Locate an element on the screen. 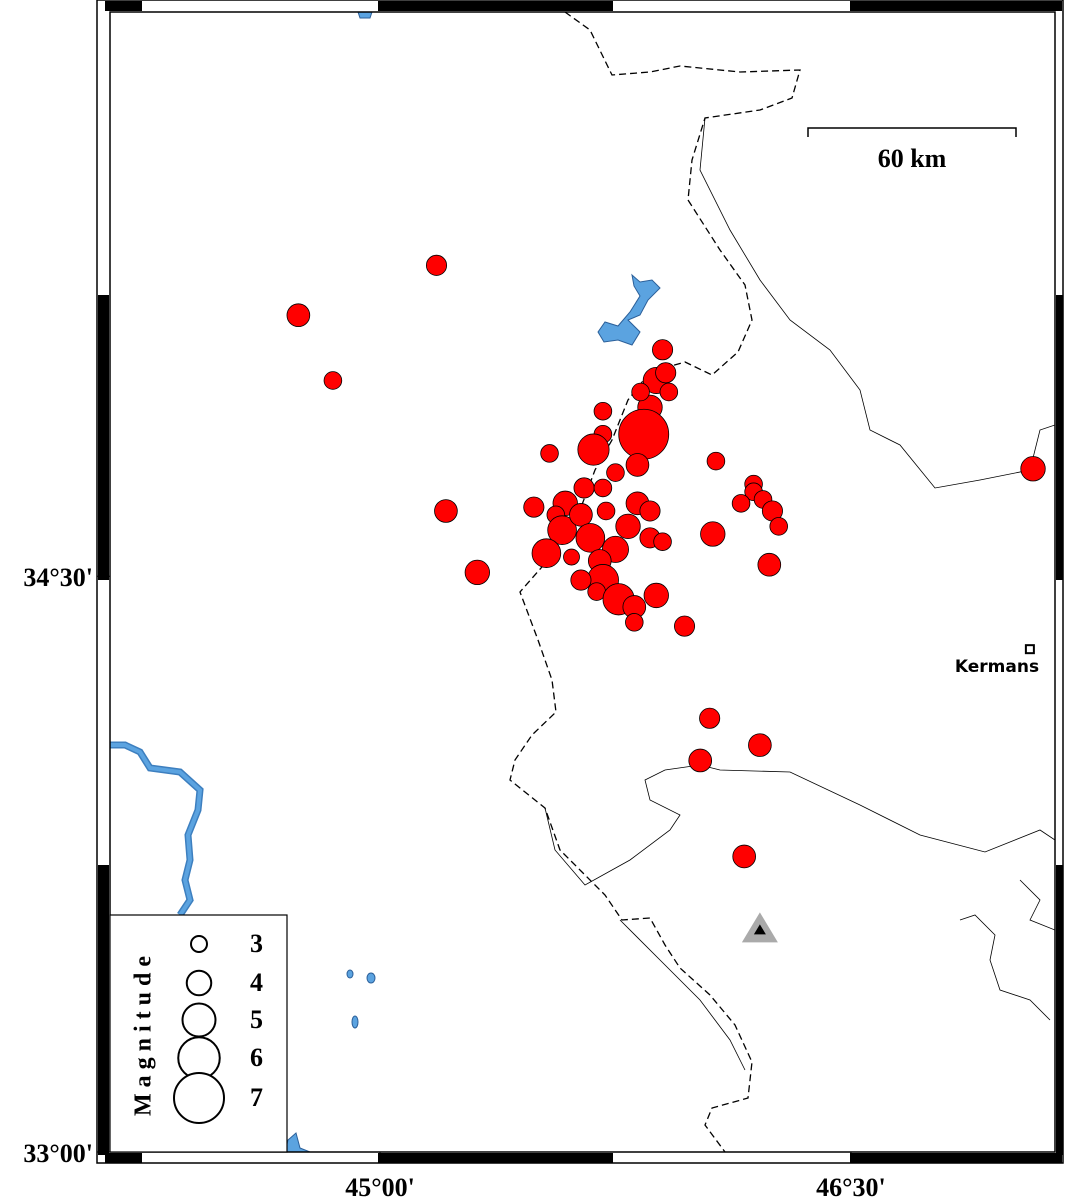  y-tick-label: 33°00' is located at coordinates (58, 1153).